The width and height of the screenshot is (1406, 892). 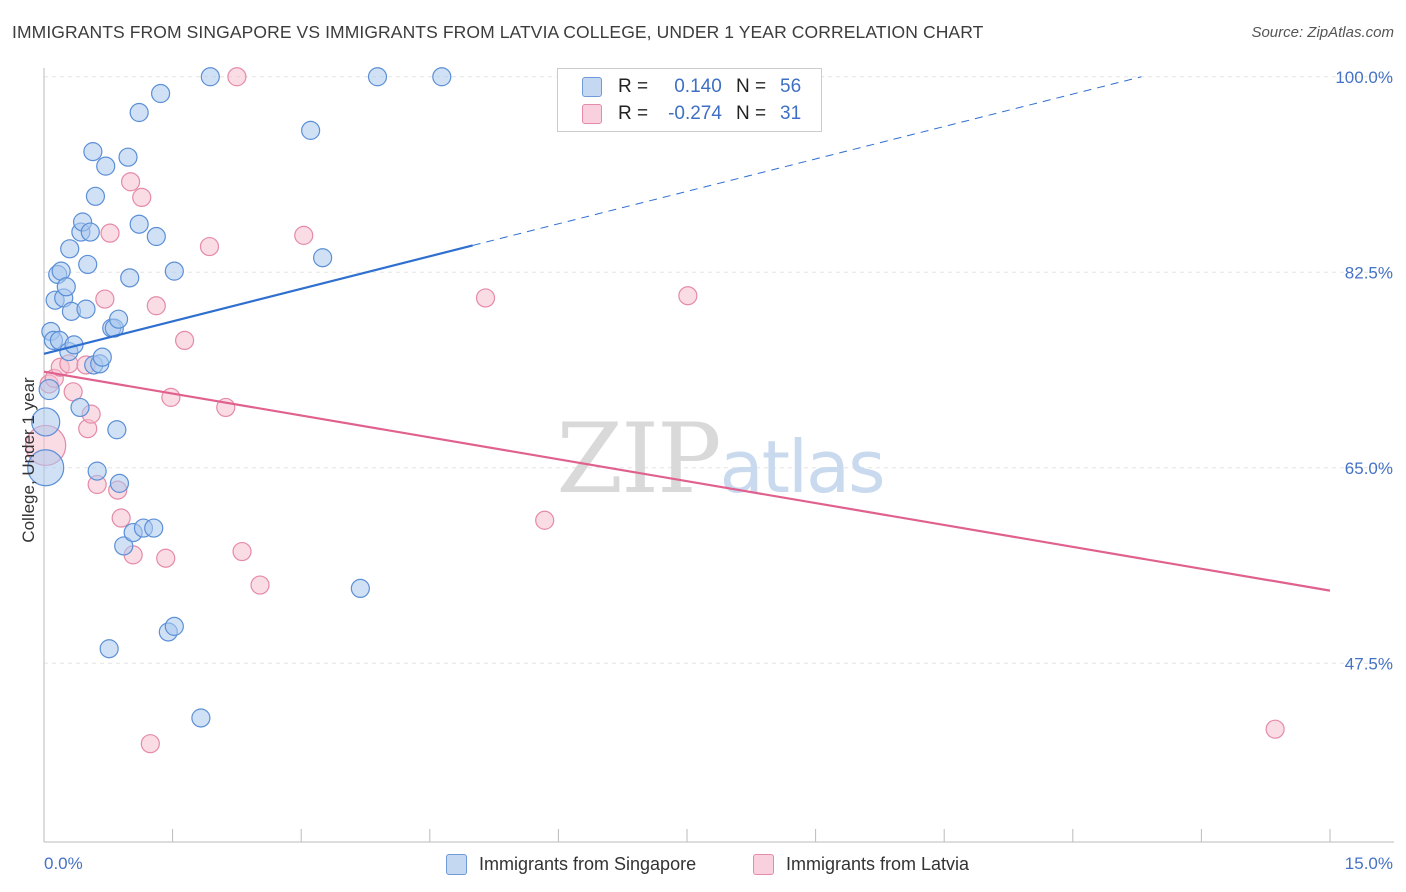 I want to click on bottom-latvia-label: Immigrants from Latvia, so click(x=878, y=863).